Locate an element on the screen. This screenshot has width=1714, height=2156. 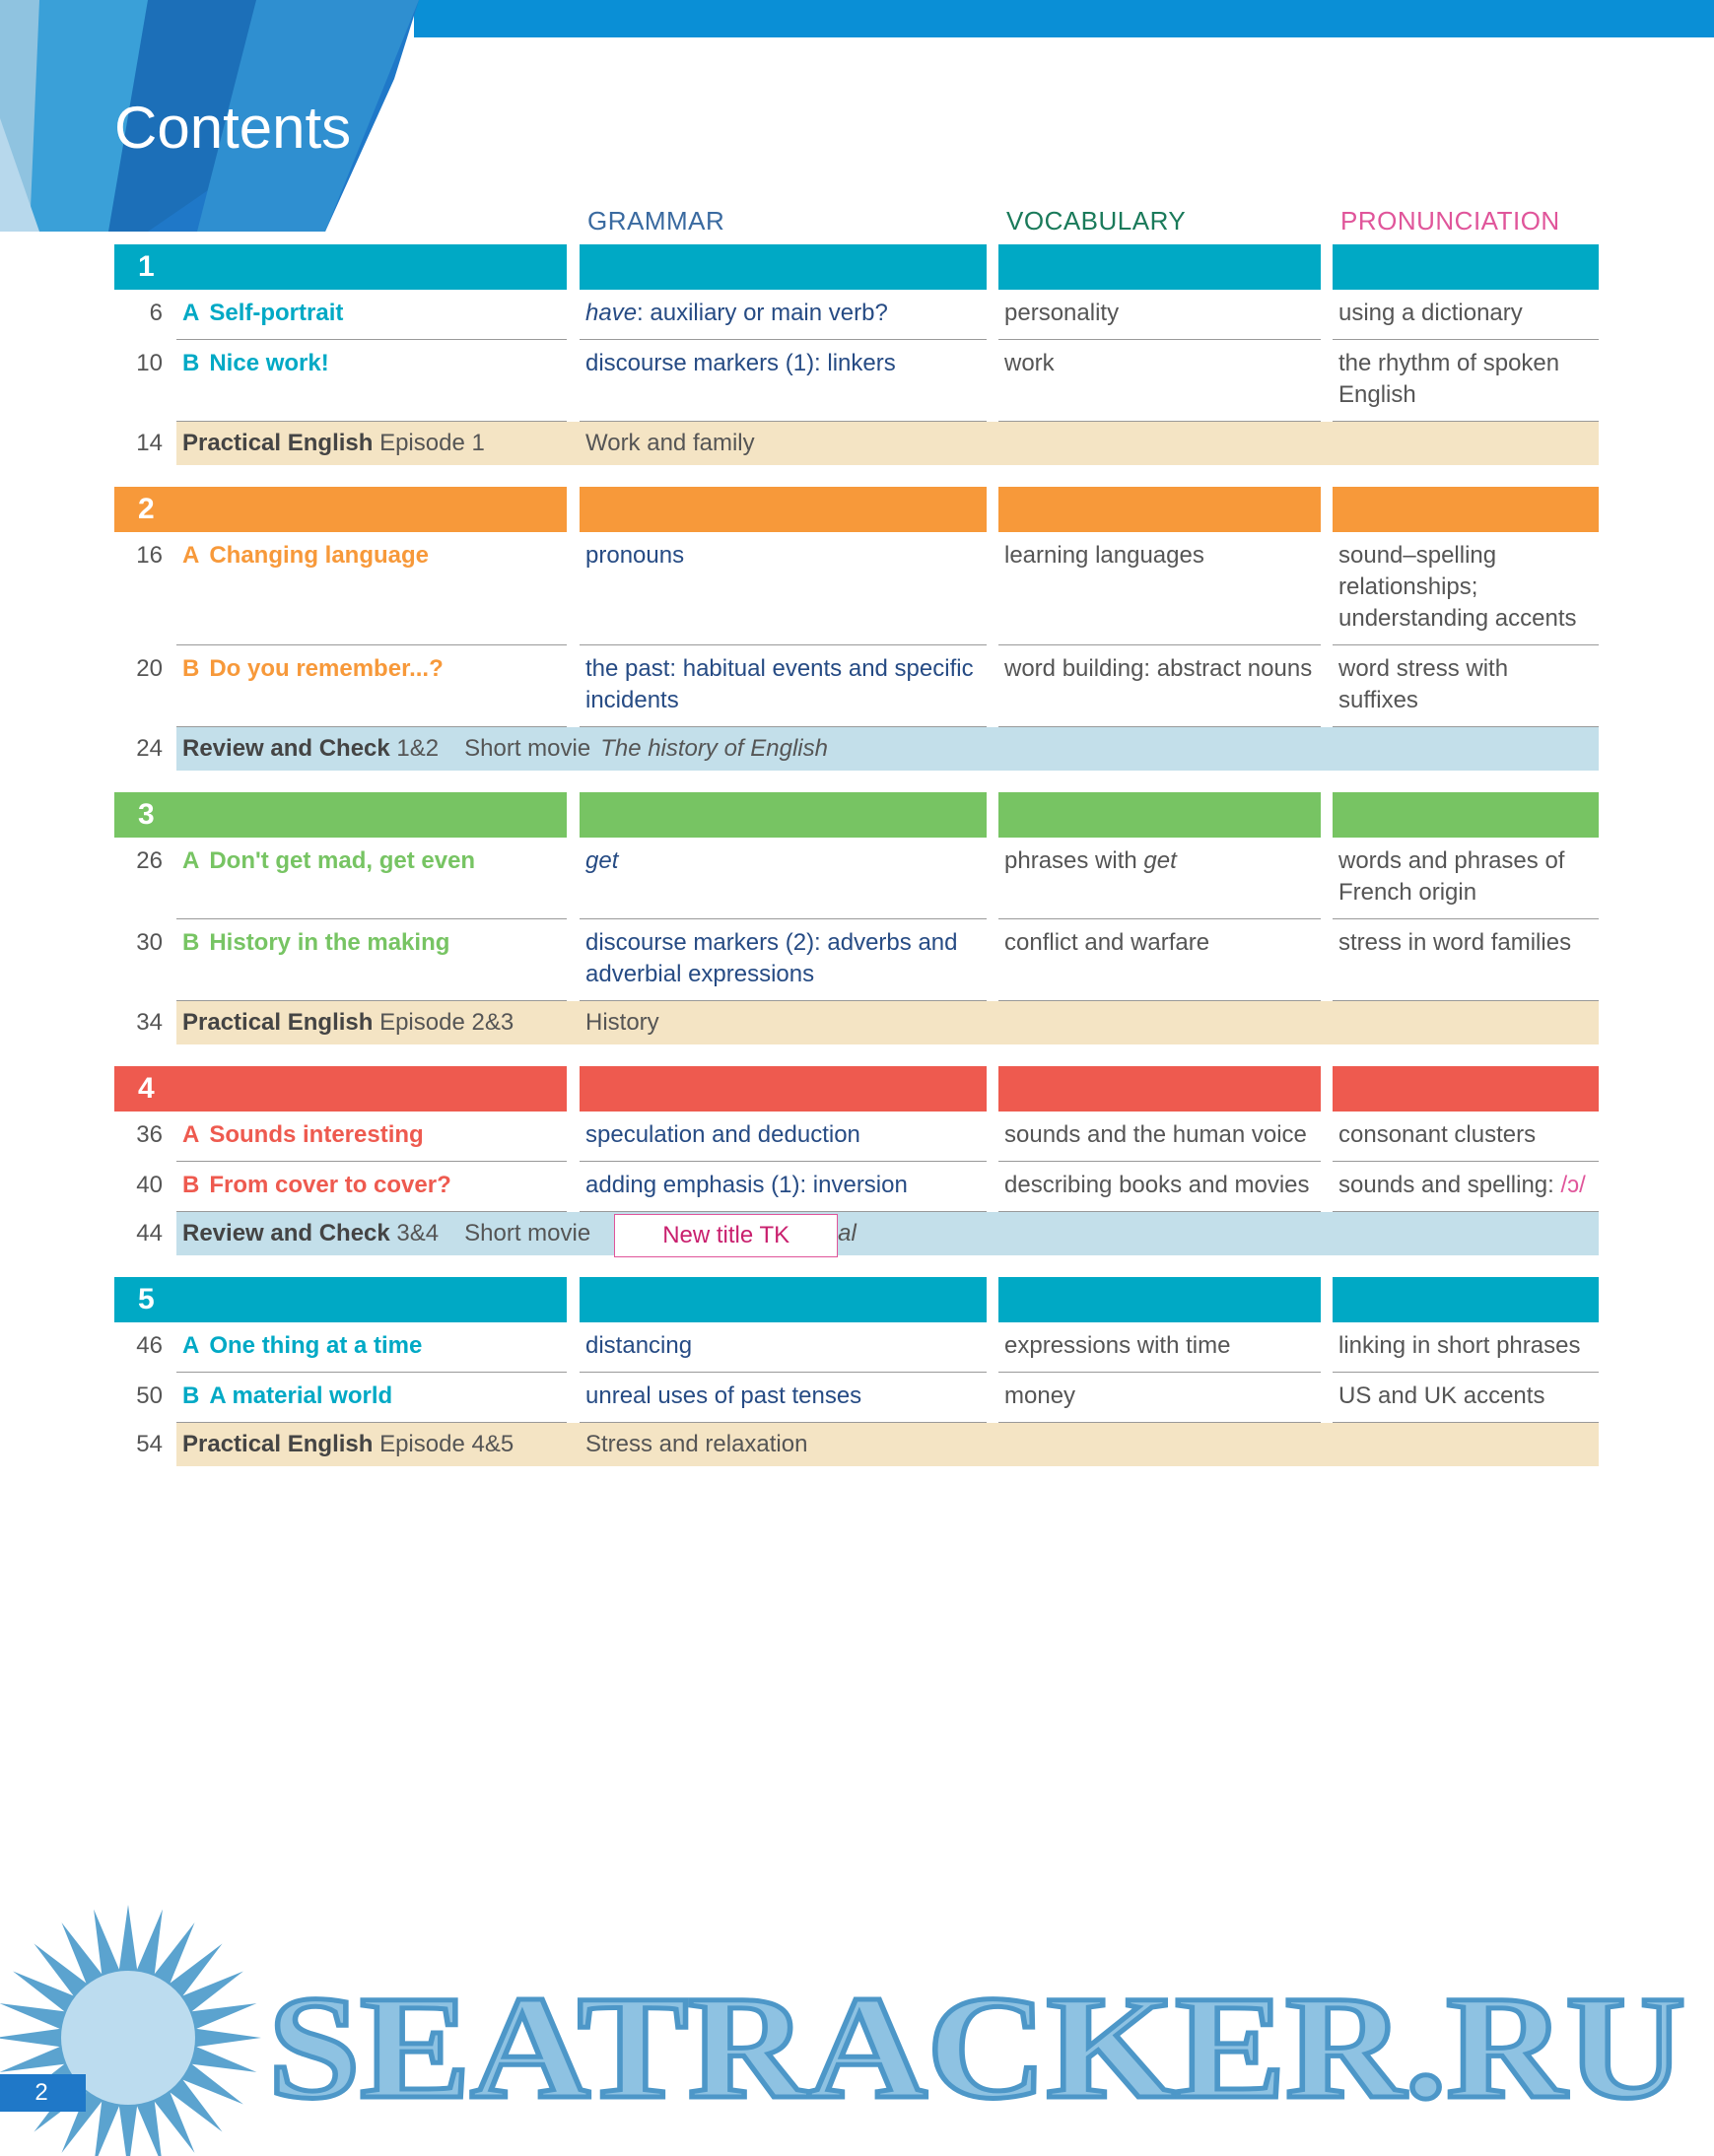
fan-blade is located at coordinates (308, 116).